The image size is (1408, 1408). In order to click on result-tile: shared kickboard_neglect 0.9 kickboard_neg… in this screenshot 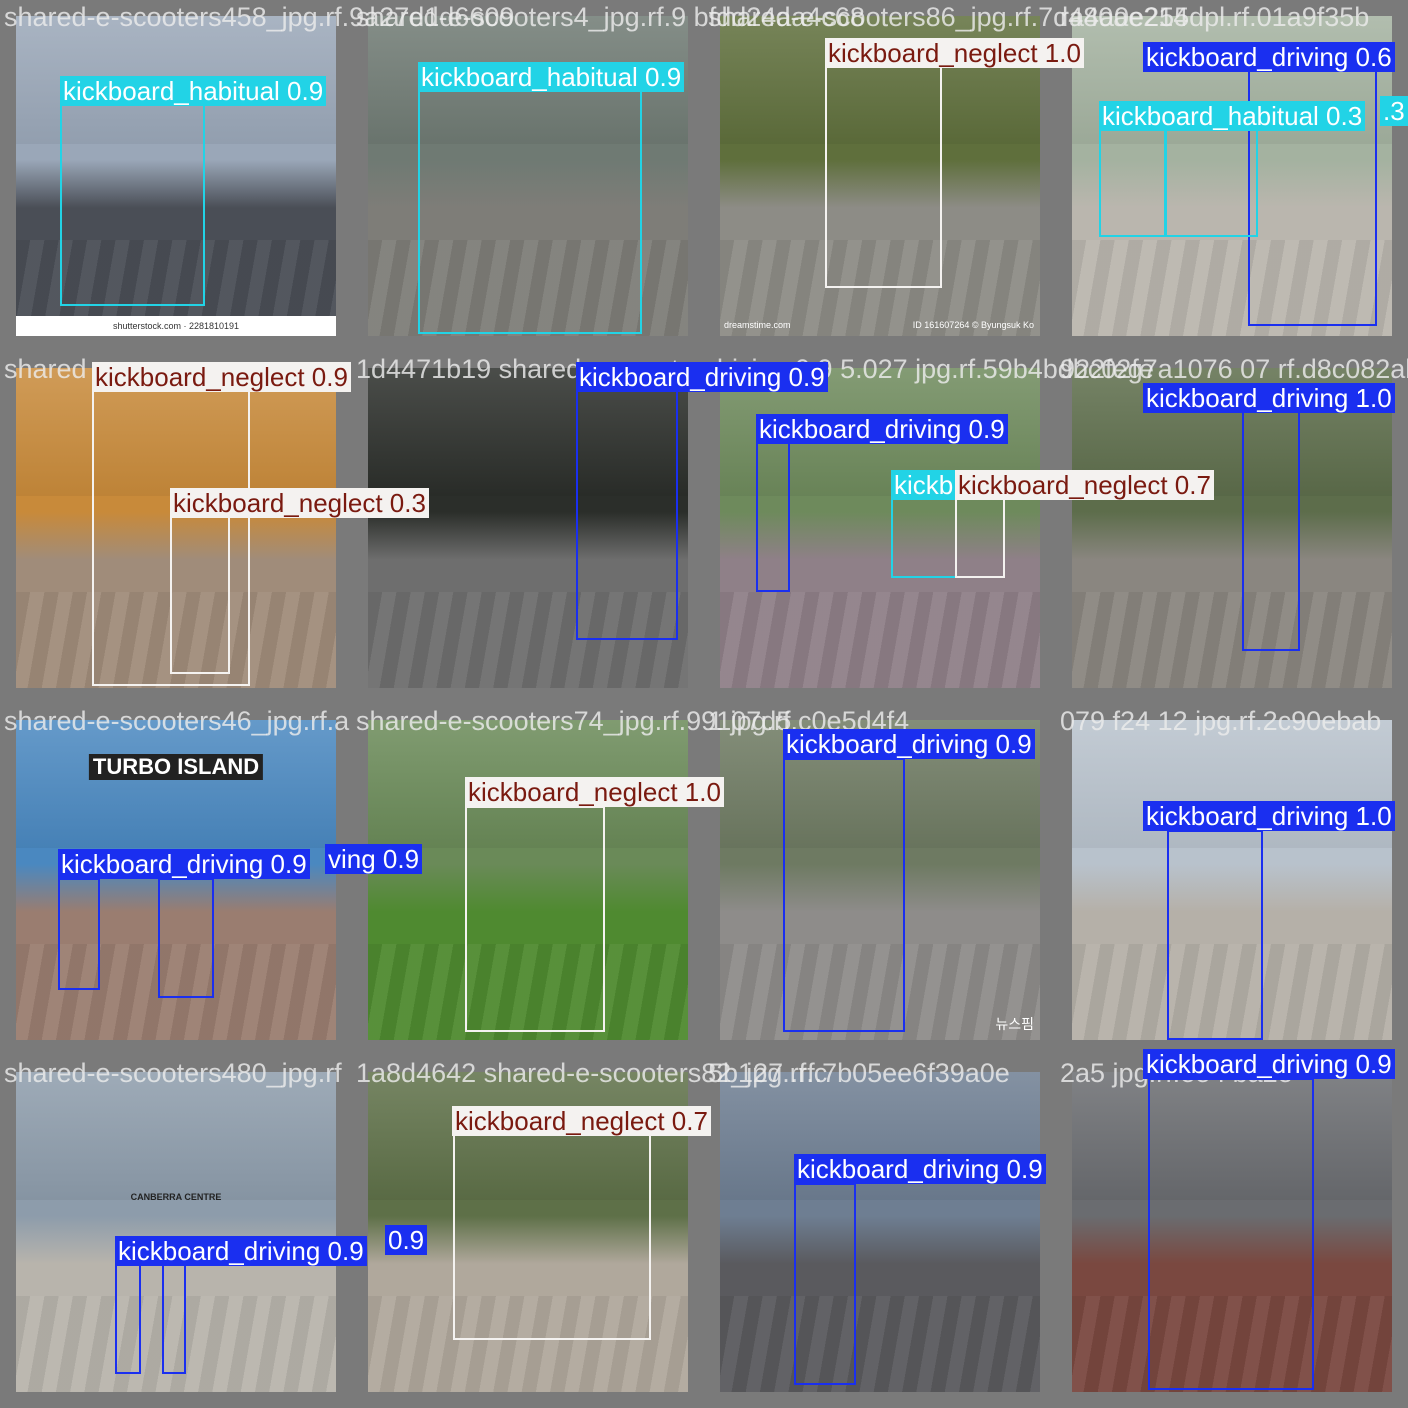, I will do `click(214, 528)`.